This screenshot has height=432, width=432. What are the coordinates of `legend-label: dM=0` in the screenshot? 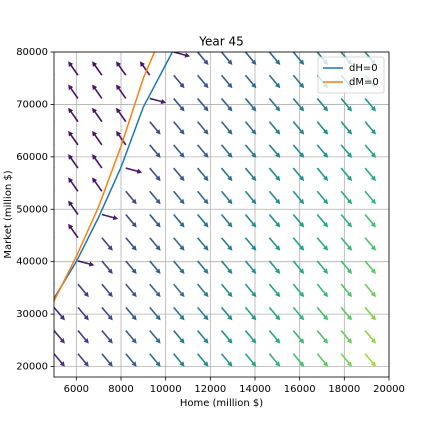 It's located at (364, 82).